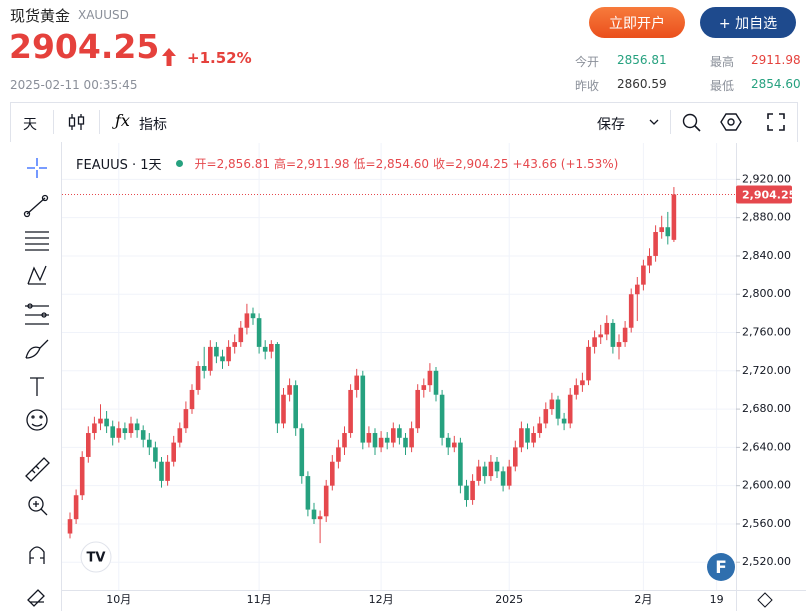 The width and height of the screenshot is (806, 611). I want to click on y-tick-label: 2,680.00, so click(766, 408).